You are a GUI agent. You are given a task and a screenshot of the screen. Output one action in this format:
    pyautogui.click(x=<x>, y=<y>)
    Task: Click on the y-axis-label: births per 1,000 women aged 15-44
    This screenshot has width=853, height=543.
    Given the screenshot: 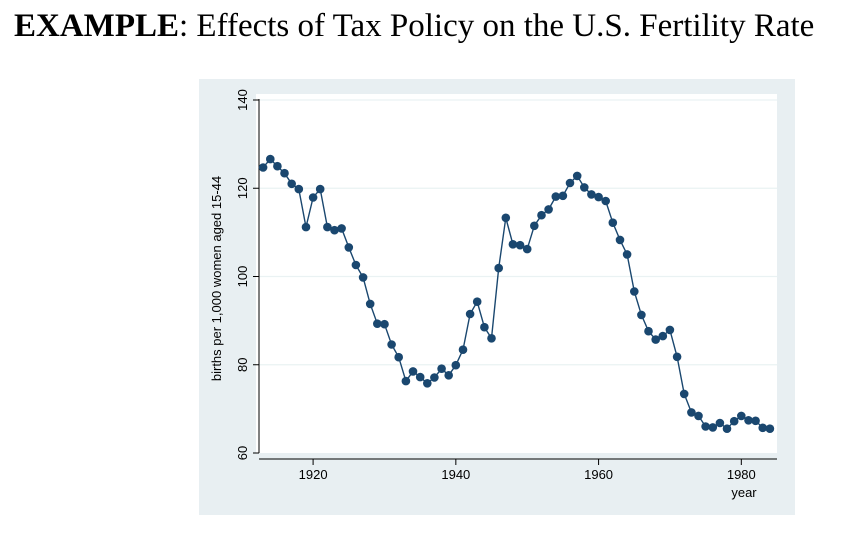 What is the action you would take?
    pyautogui.click(x=216, y=278)
    